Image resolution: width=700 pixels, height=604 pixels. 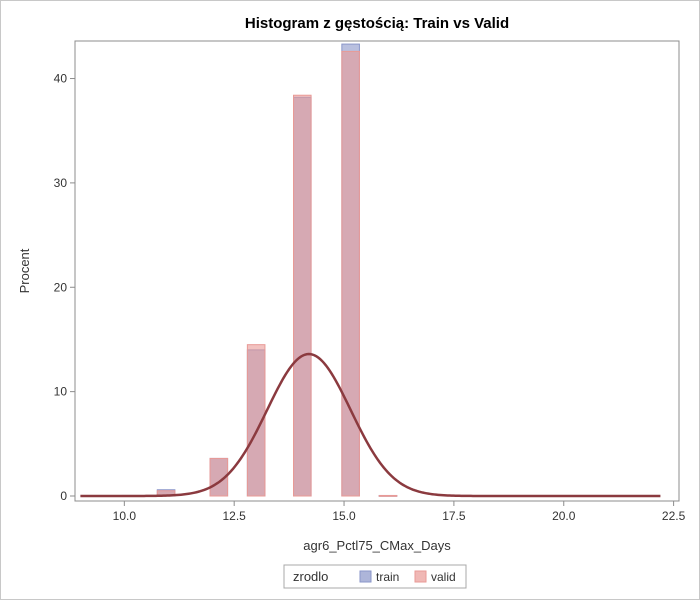 What do you see at coordinates (24, 270) in the screenshot?
I see `y-axis-label: Procent` at bounding box center [24, 270].